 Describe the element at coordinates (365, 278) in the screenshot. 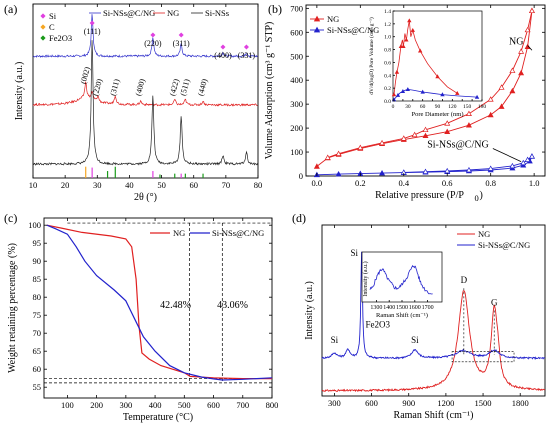

I see `inset-ylabel: Intensity (a.u.)` at that location.